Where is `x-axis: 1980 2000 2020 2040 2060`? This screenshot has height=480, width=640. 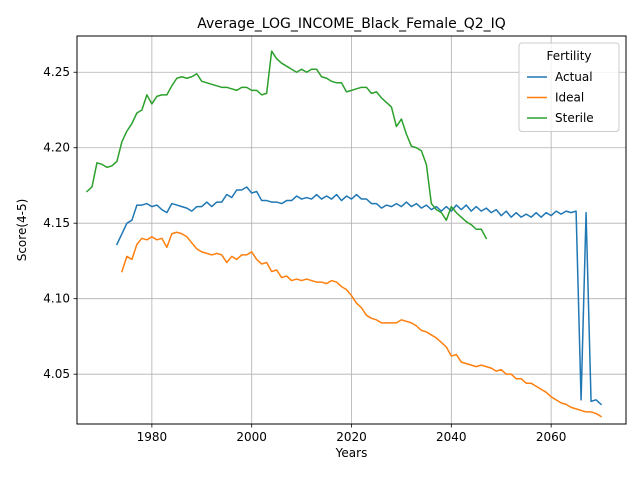 x-axis: 1980 2000 2020 2040 2060 is located at coordinates (352, 434).